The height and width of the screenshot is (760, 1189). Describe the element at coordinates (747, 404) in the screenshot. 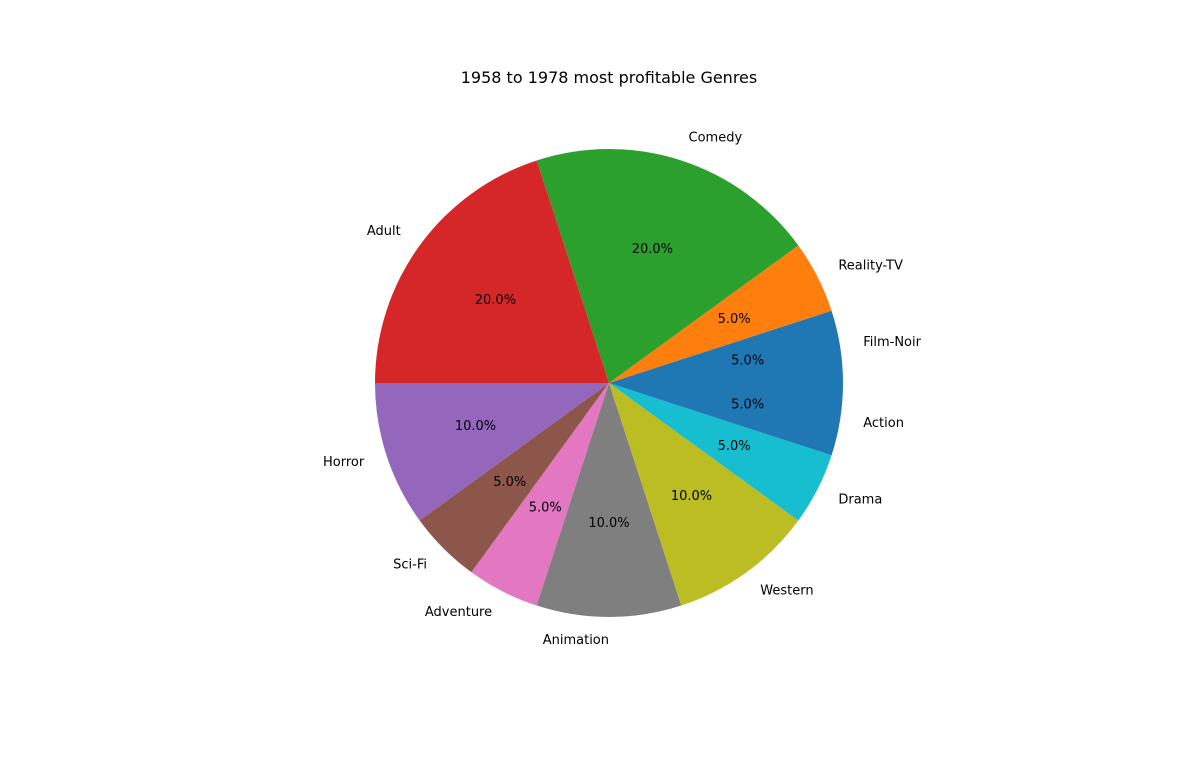

I see `slice-percent-action: 5.0%` at that location.